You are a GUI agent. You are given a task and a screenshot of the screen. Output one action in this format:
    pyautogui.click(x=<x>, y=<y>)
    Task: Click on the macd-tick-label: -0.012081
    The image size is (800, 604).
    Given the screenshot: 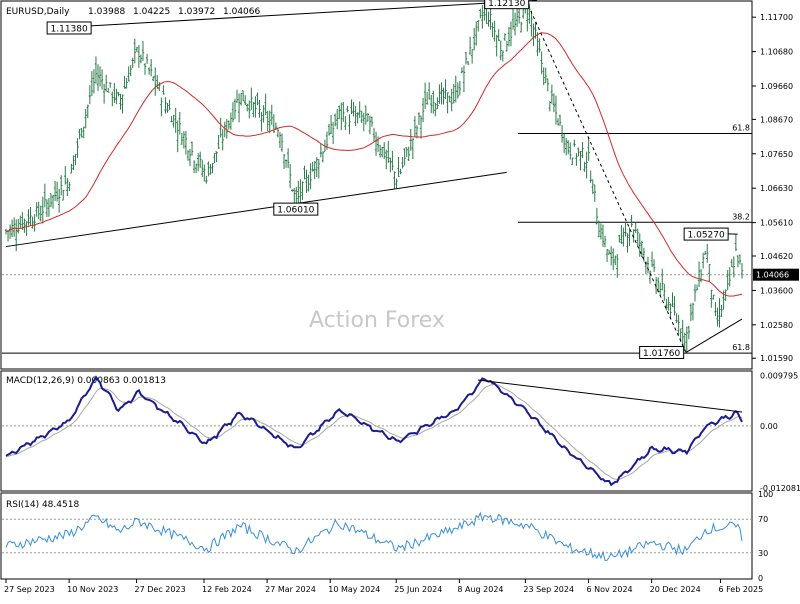 What is the action you would take?
    pyautogui.click(x=780, y=488)
    